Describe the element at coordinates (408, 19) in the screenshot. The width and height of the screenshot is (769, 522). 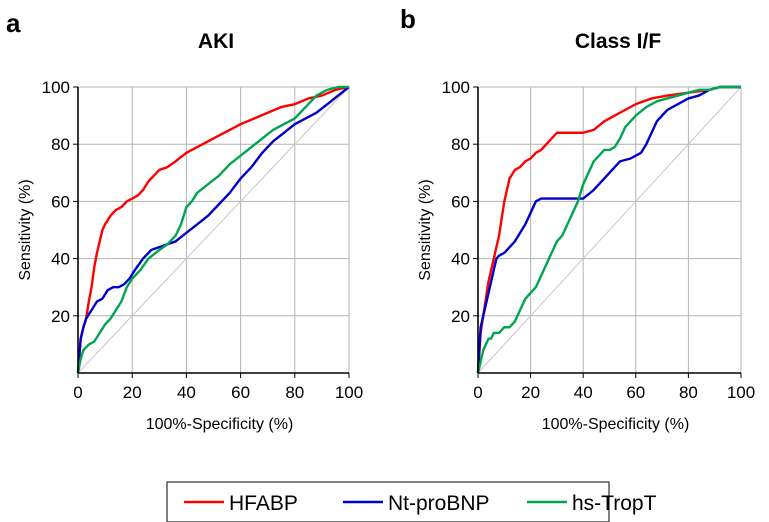
I see `panel-letter: b` at that location.